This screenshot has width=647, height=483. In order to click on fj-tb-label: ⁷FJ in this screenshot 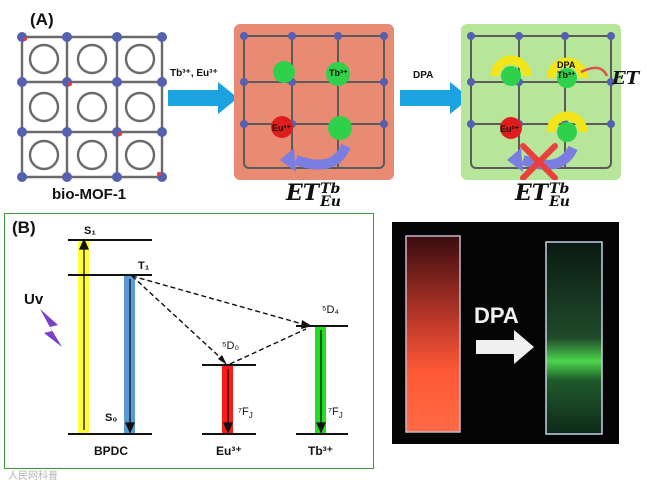, I will do `click(335, 413)`.